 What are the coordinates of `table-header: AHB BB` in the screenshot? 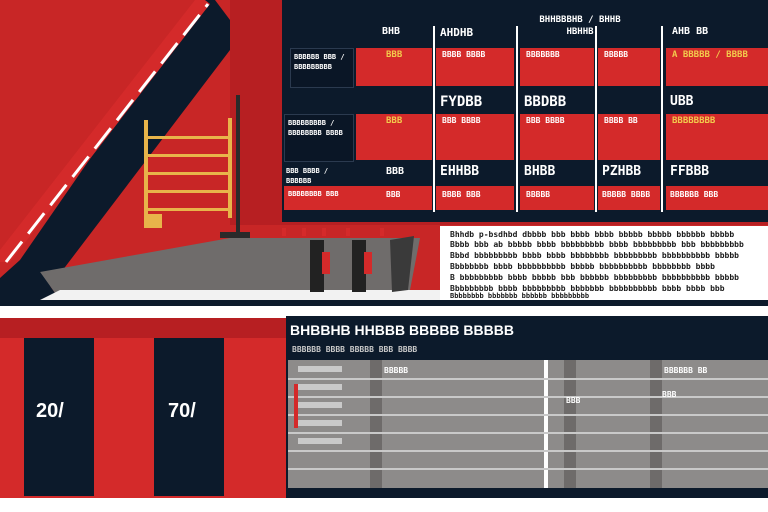 It's located at (690, 31).